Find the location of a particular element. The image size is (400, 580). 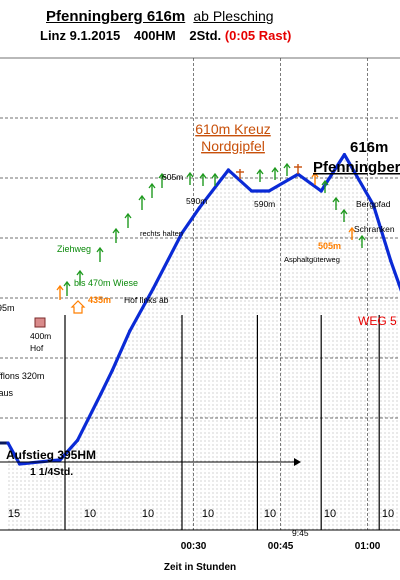

annotation-label: Hof is located at coordinates (37, 348).